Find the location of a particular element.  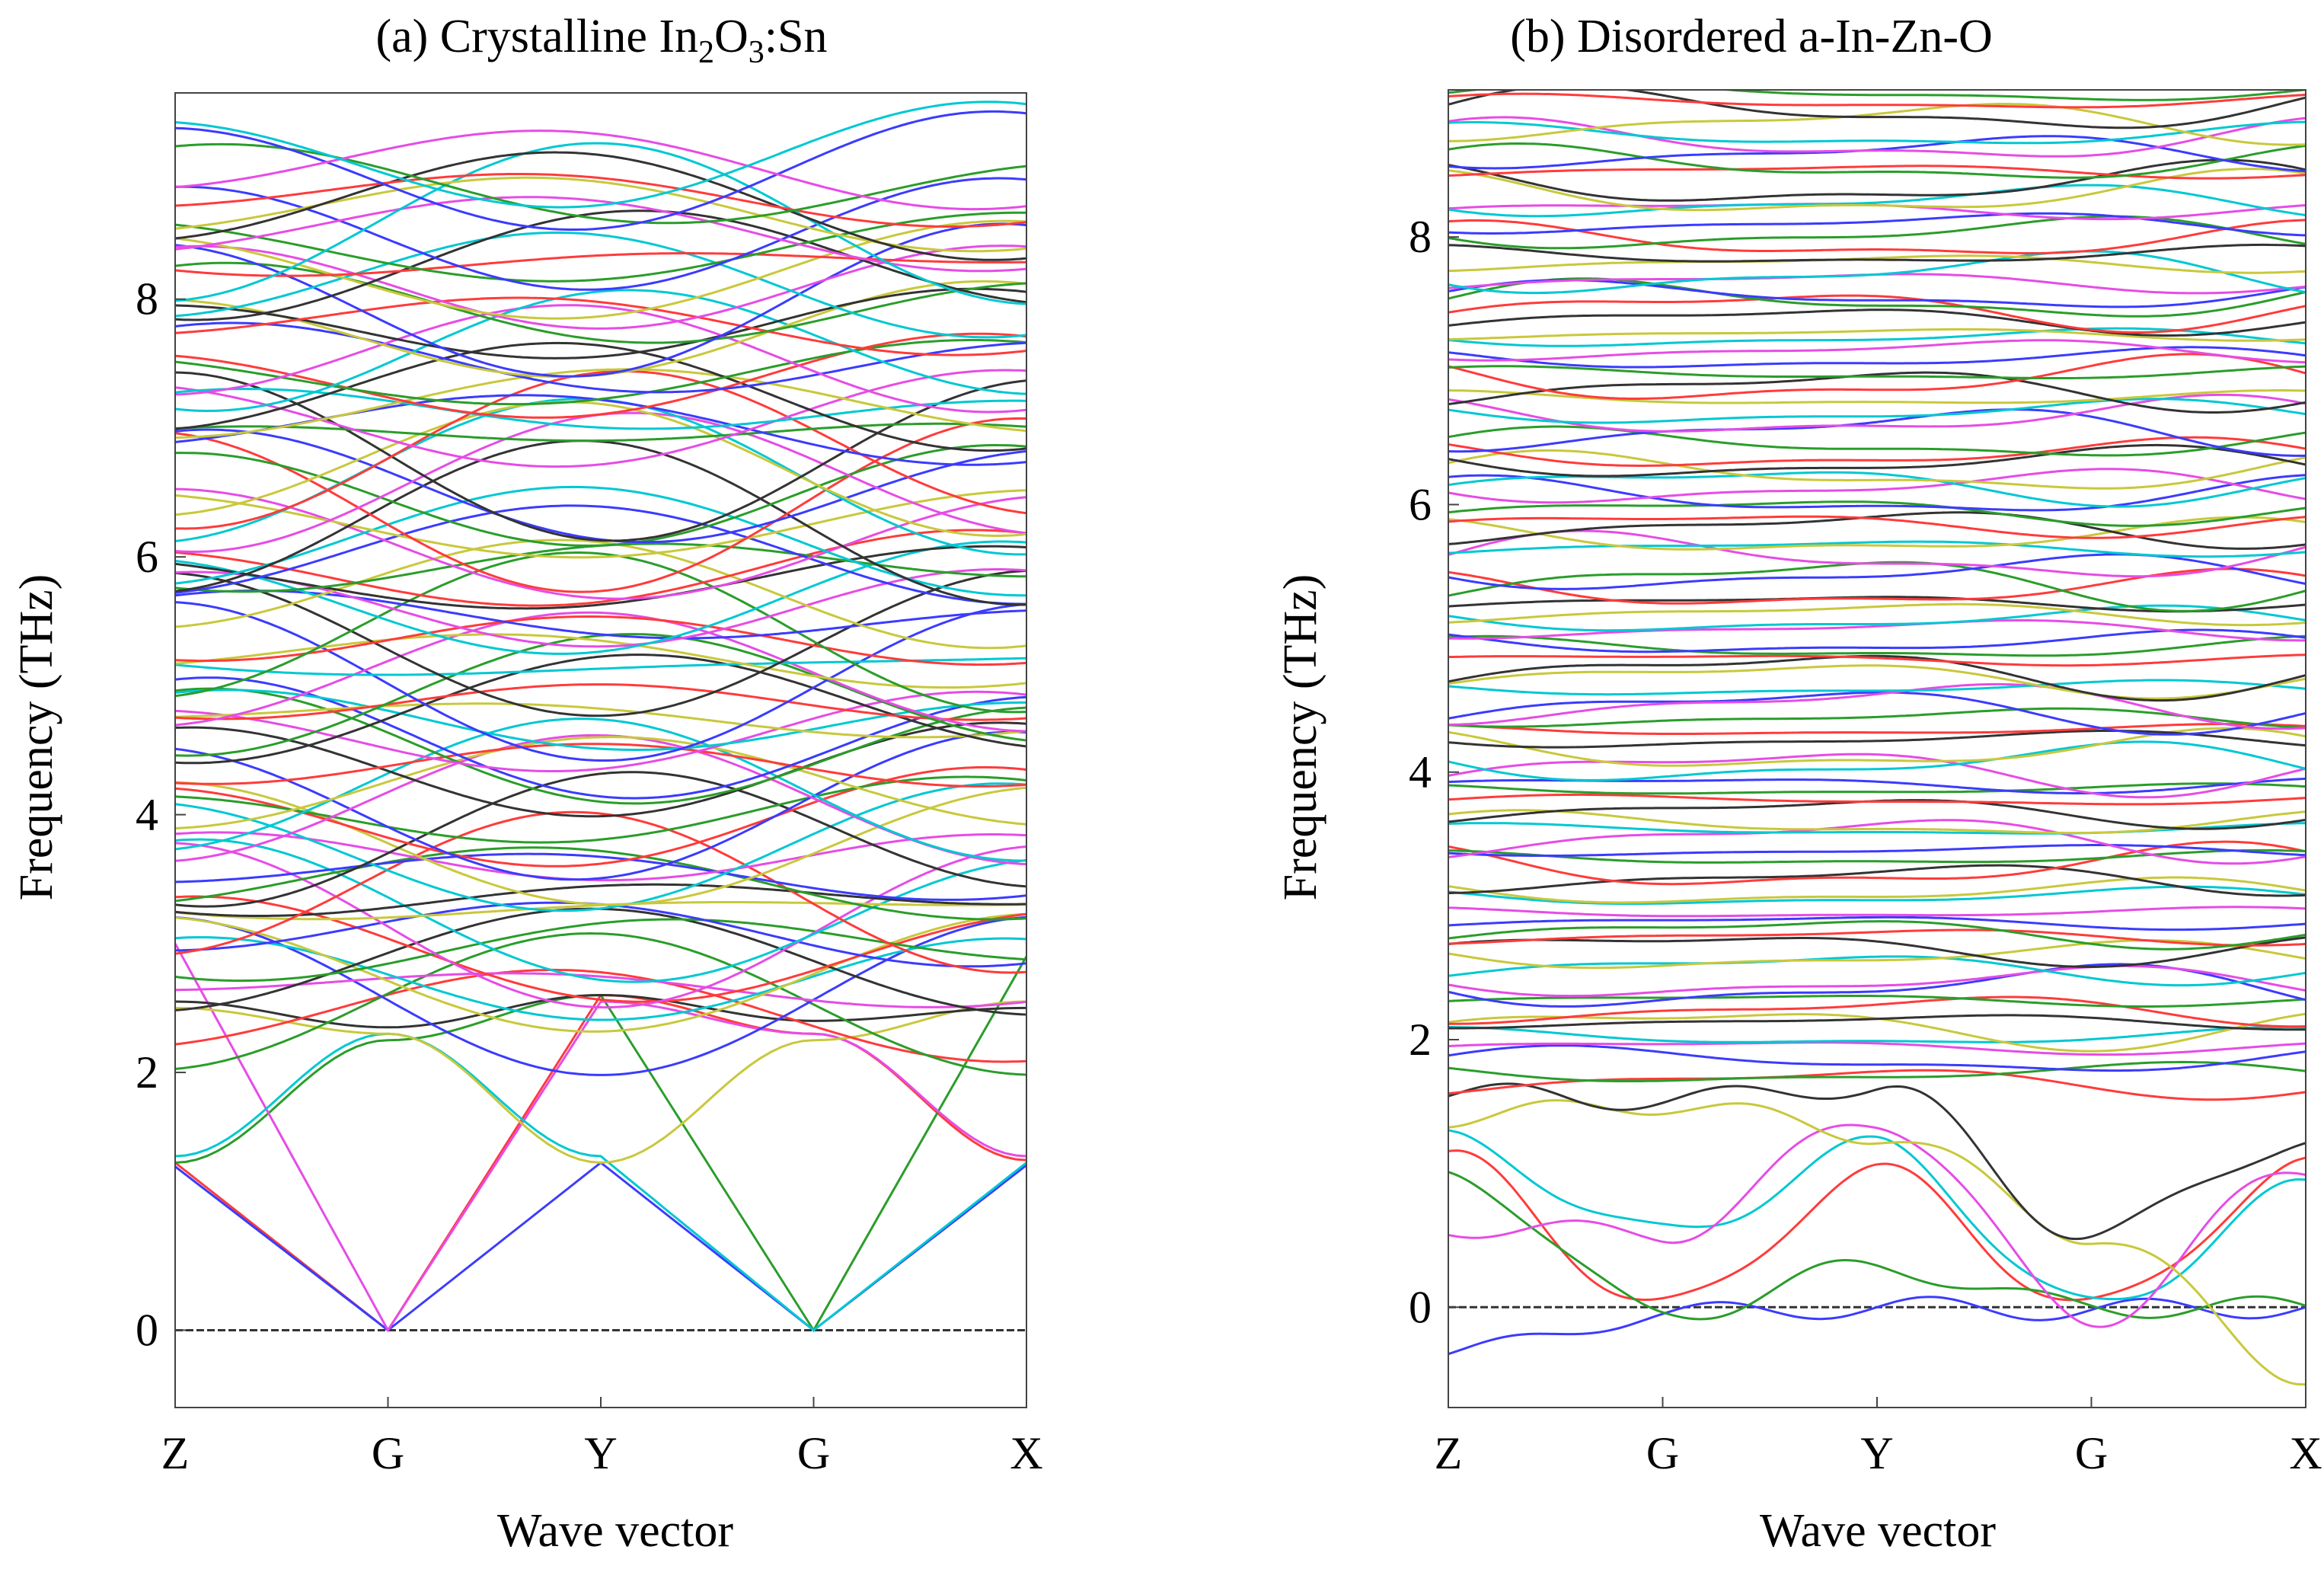

panel-a-y-axis-label: Frequency (THz) is located at coordinates (36, 737).